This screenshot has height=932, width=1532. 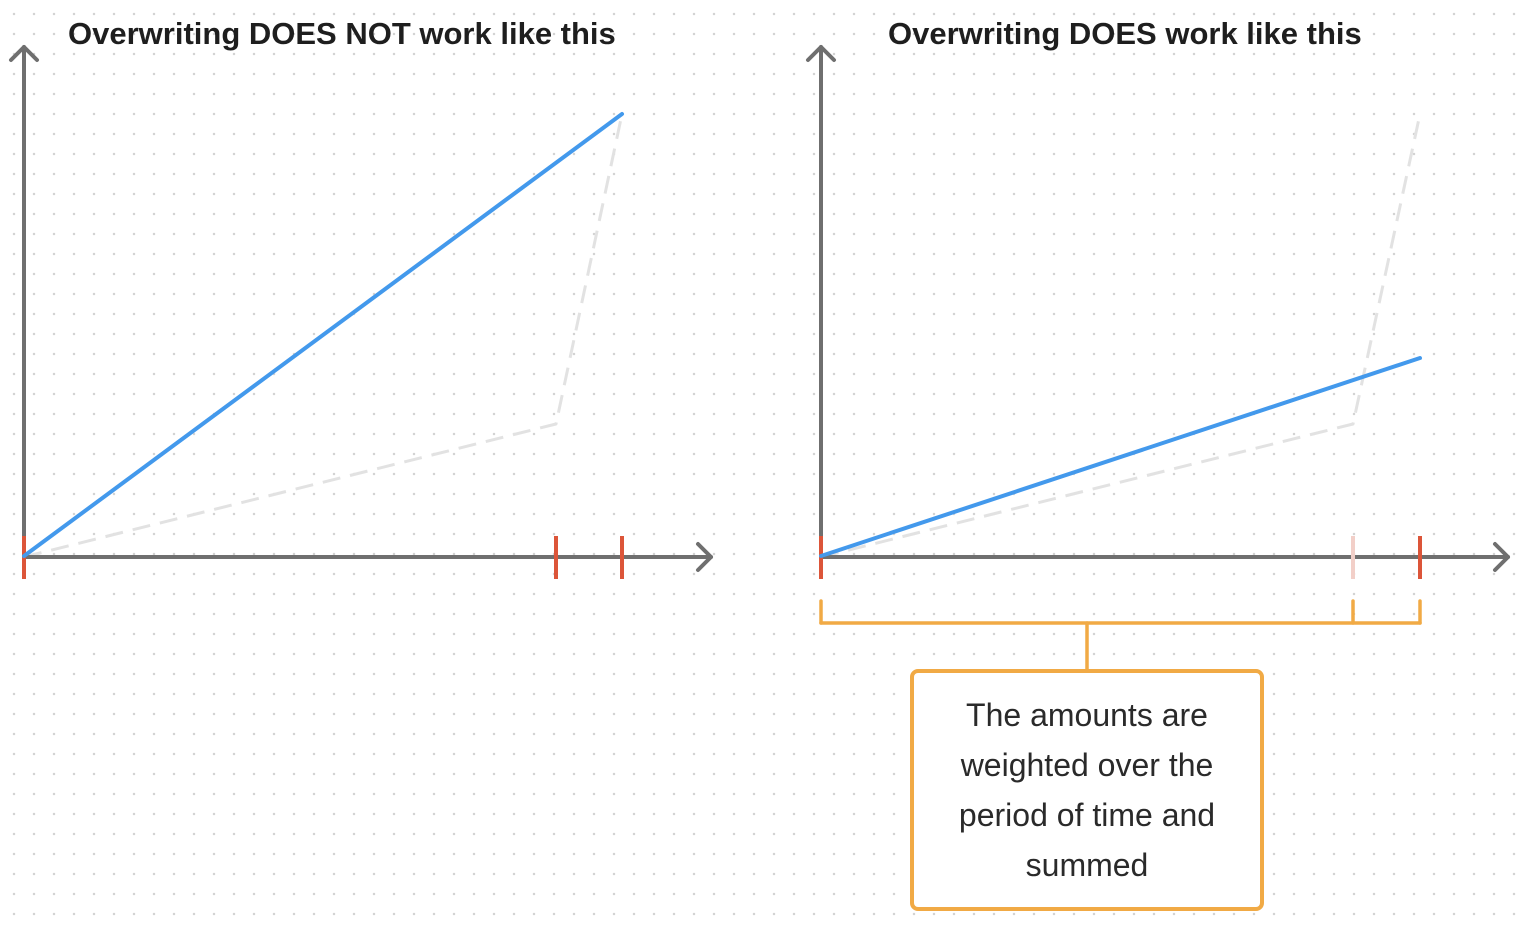 What do you see at coordinates (1120, 635) in the screenshot?
I see `period-bracket` at bounding box center [1120, 635].